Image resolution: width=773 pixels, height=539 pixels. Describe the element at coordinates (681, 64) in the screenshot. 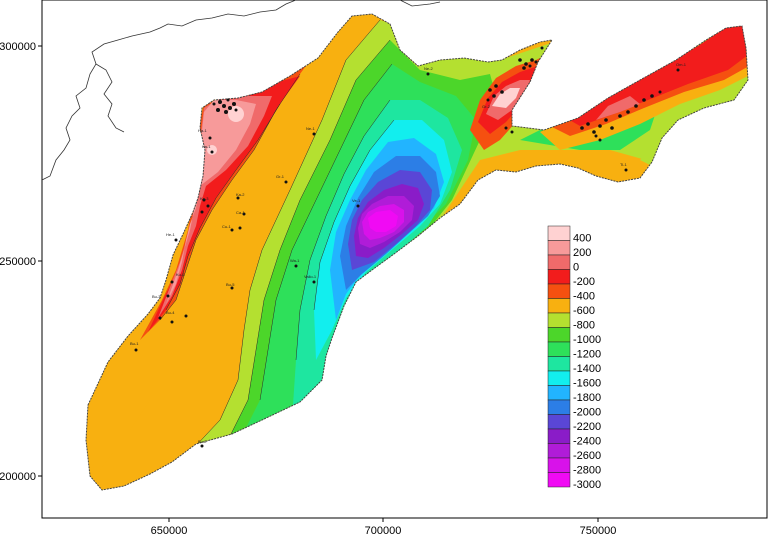

I see `well-label: Om-1` at that location.